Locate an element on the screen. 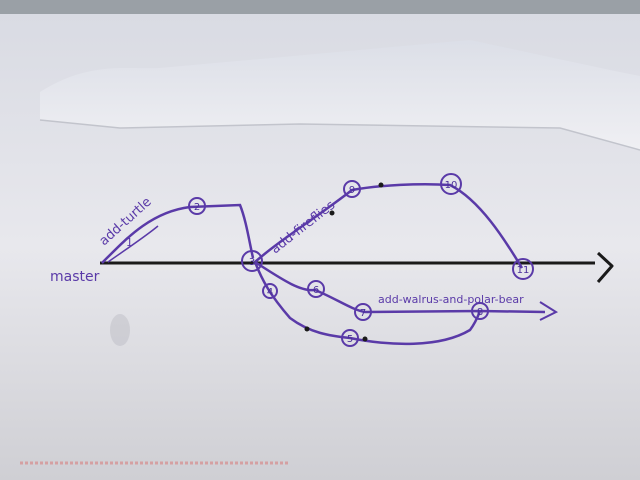 This screenshot has height=480, width=640. commit-node-5: 5 is located at coordinates (350, 338).